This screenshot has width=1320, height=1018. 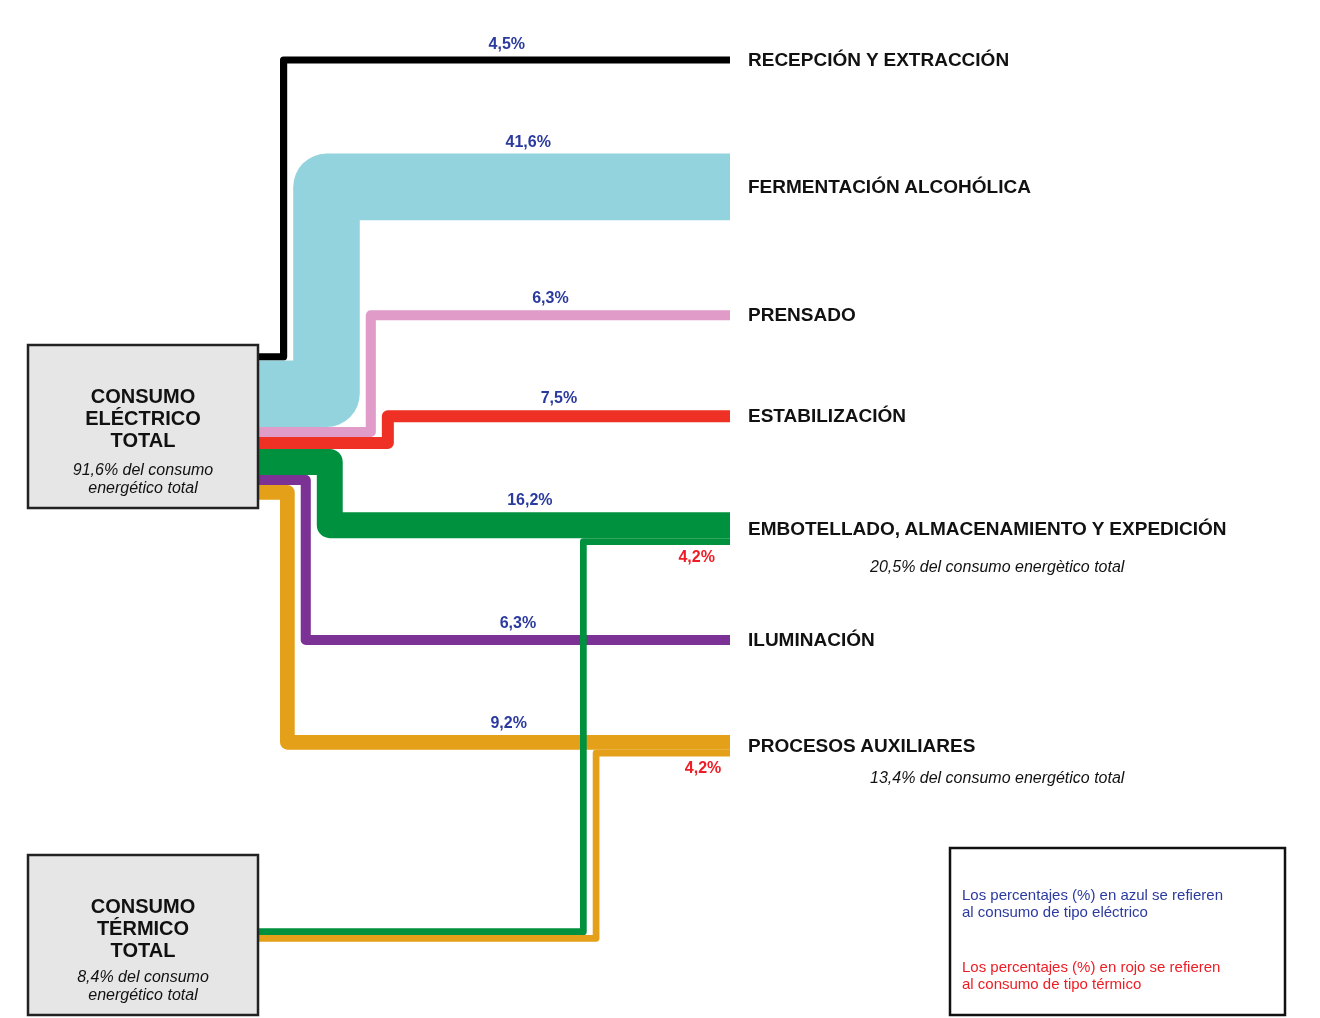 What do you see at coordinates (507, 44) in the screenshot?
I see `data-label: 4,5%` at bounding box center [507, 44].